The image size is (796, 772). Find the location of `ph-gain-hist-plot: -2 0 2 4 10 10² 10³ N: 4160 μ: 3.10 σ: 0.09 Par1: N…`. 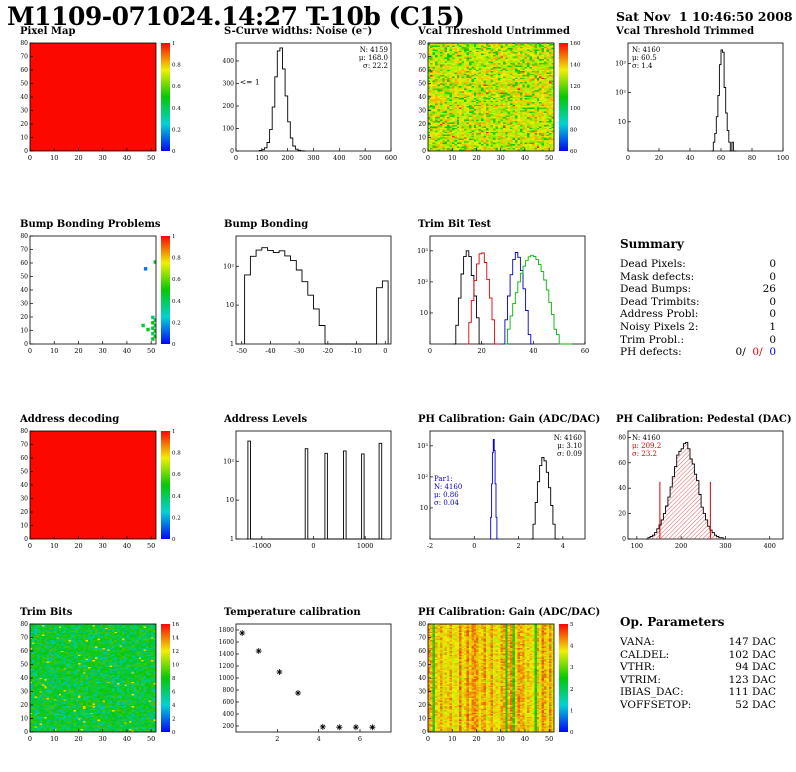

ph-gain-hist-plot: -2 0 2 4 10 10² 10³ N: 4160 μ: 3.10 σ: 0.09 Par1: N… is located at coordinates (500, 492).